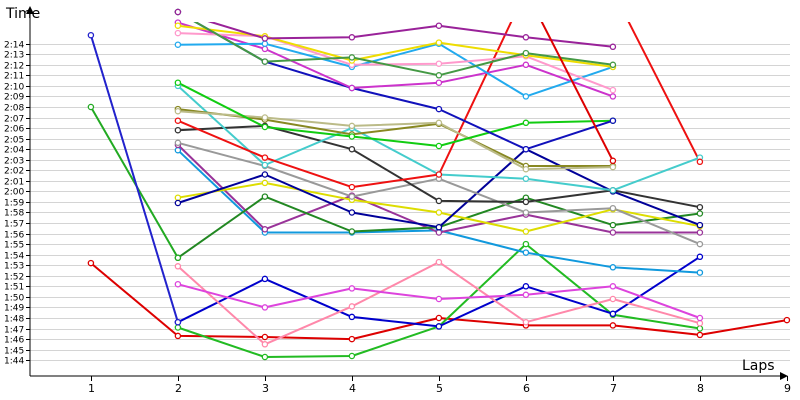  Describe the element at coordinates (613, 388) in the screenshot. I see `x-tick-label: 7` at that location.